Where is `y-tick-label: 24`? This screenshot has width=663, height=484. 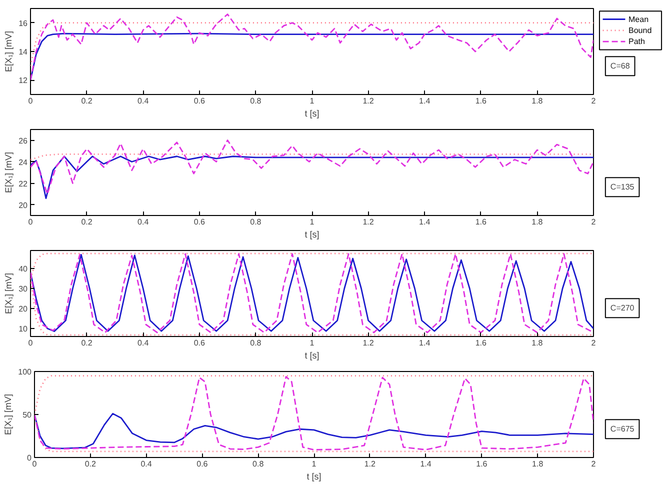
y-tick-label: 24 is located at coordinates (23, 162).